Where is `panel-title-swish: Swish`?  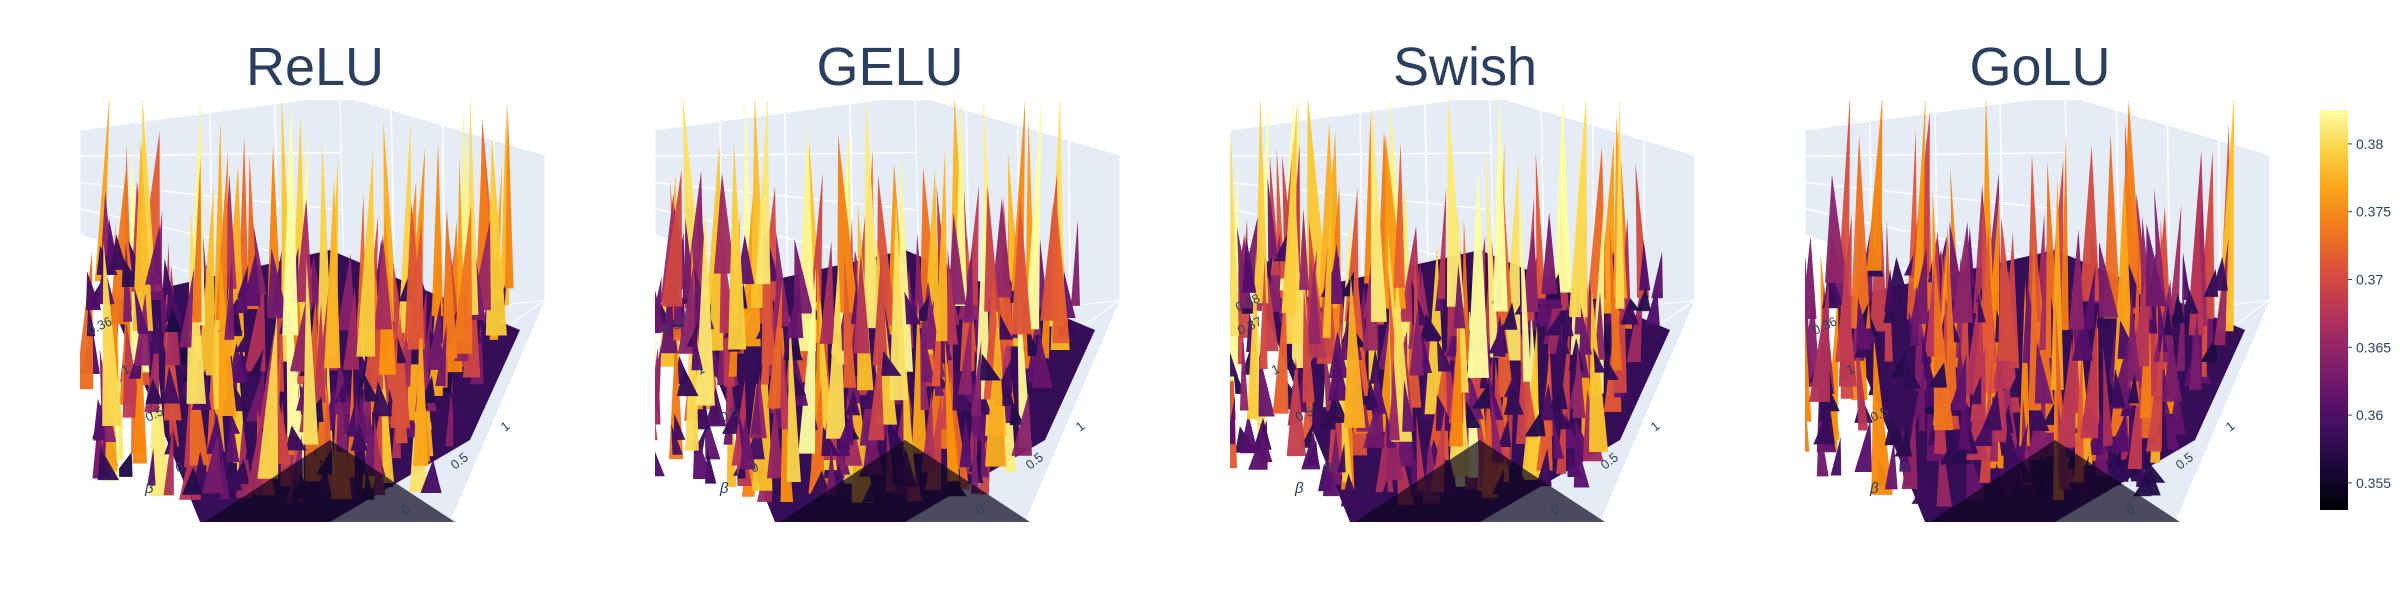
panel-title-swish: Swish is located at coordinates (1465, 67).